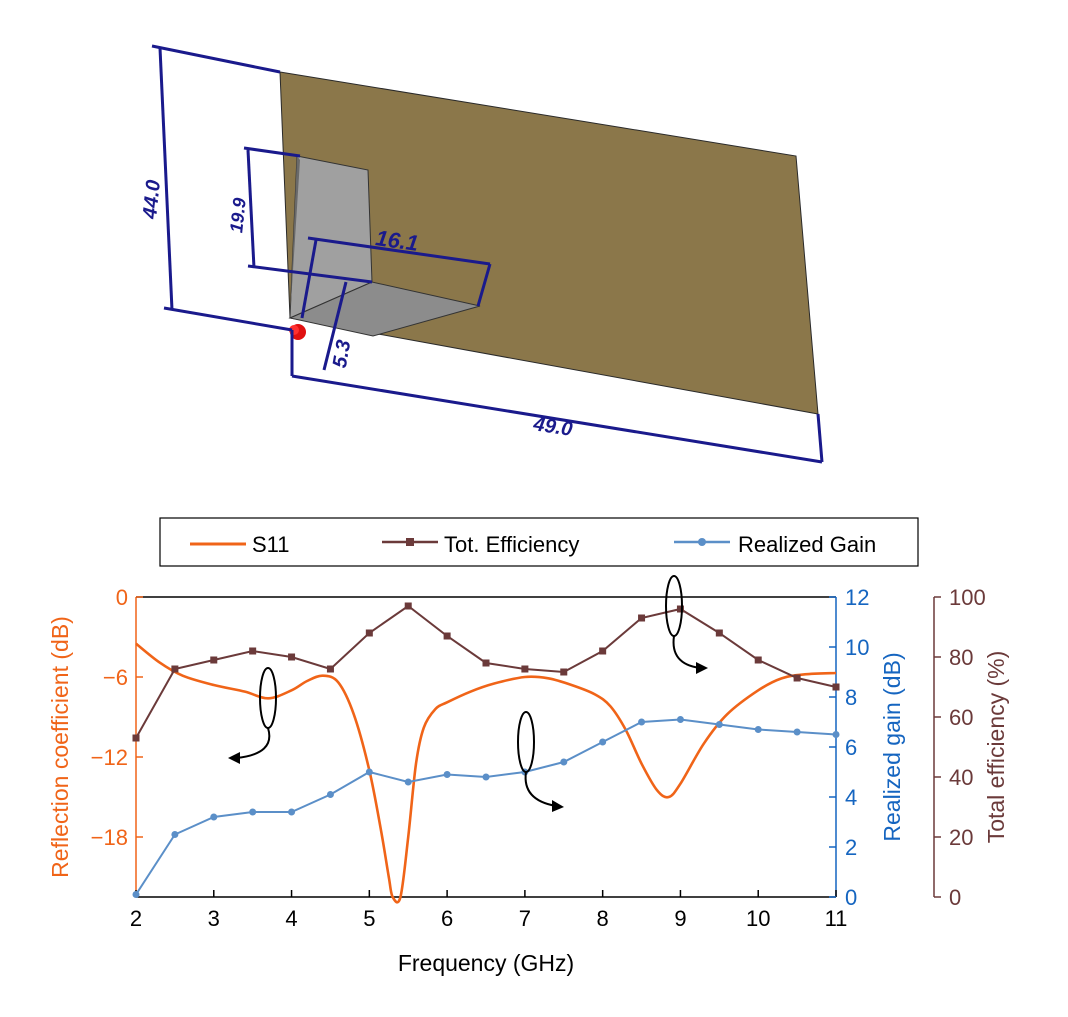 This screenshot has height=1017, width=1068. Describe the element at coordinates (960, 747) in the screenshot. I see `y-efficiency-ticks: 0 20 40 60 80 100` at that location.